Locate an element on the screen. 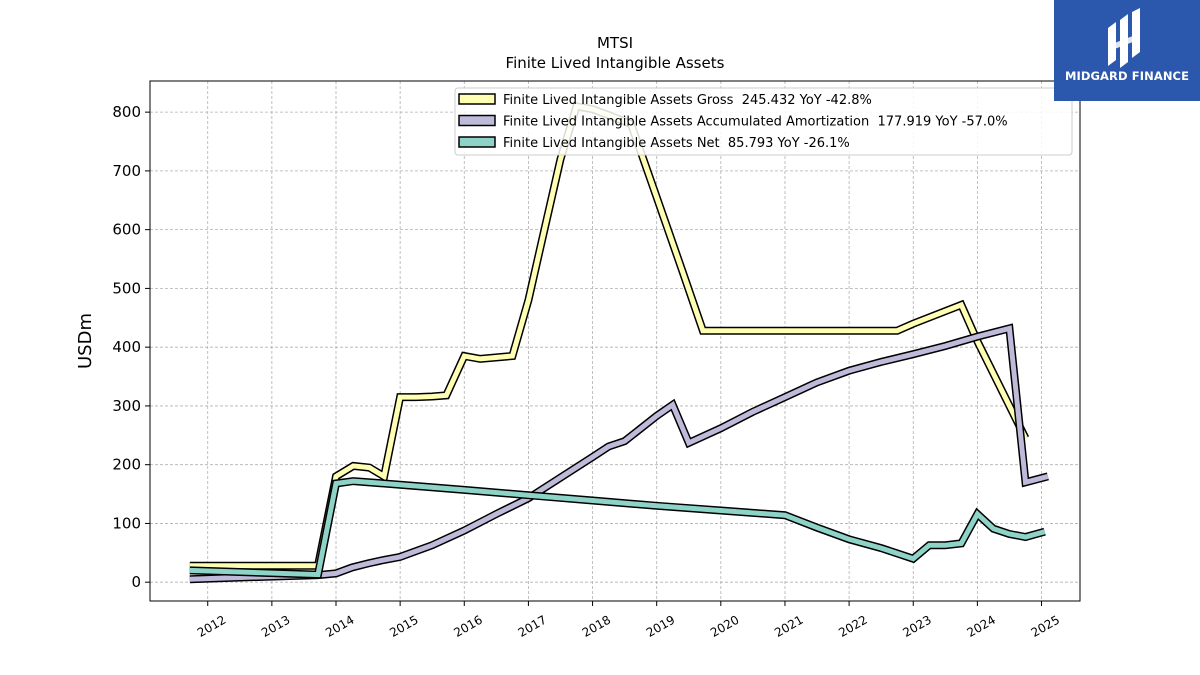 The height and width of the screenshot is (675, 1200). x-tick-label: 2025 is located at coordinates (1045, 626).